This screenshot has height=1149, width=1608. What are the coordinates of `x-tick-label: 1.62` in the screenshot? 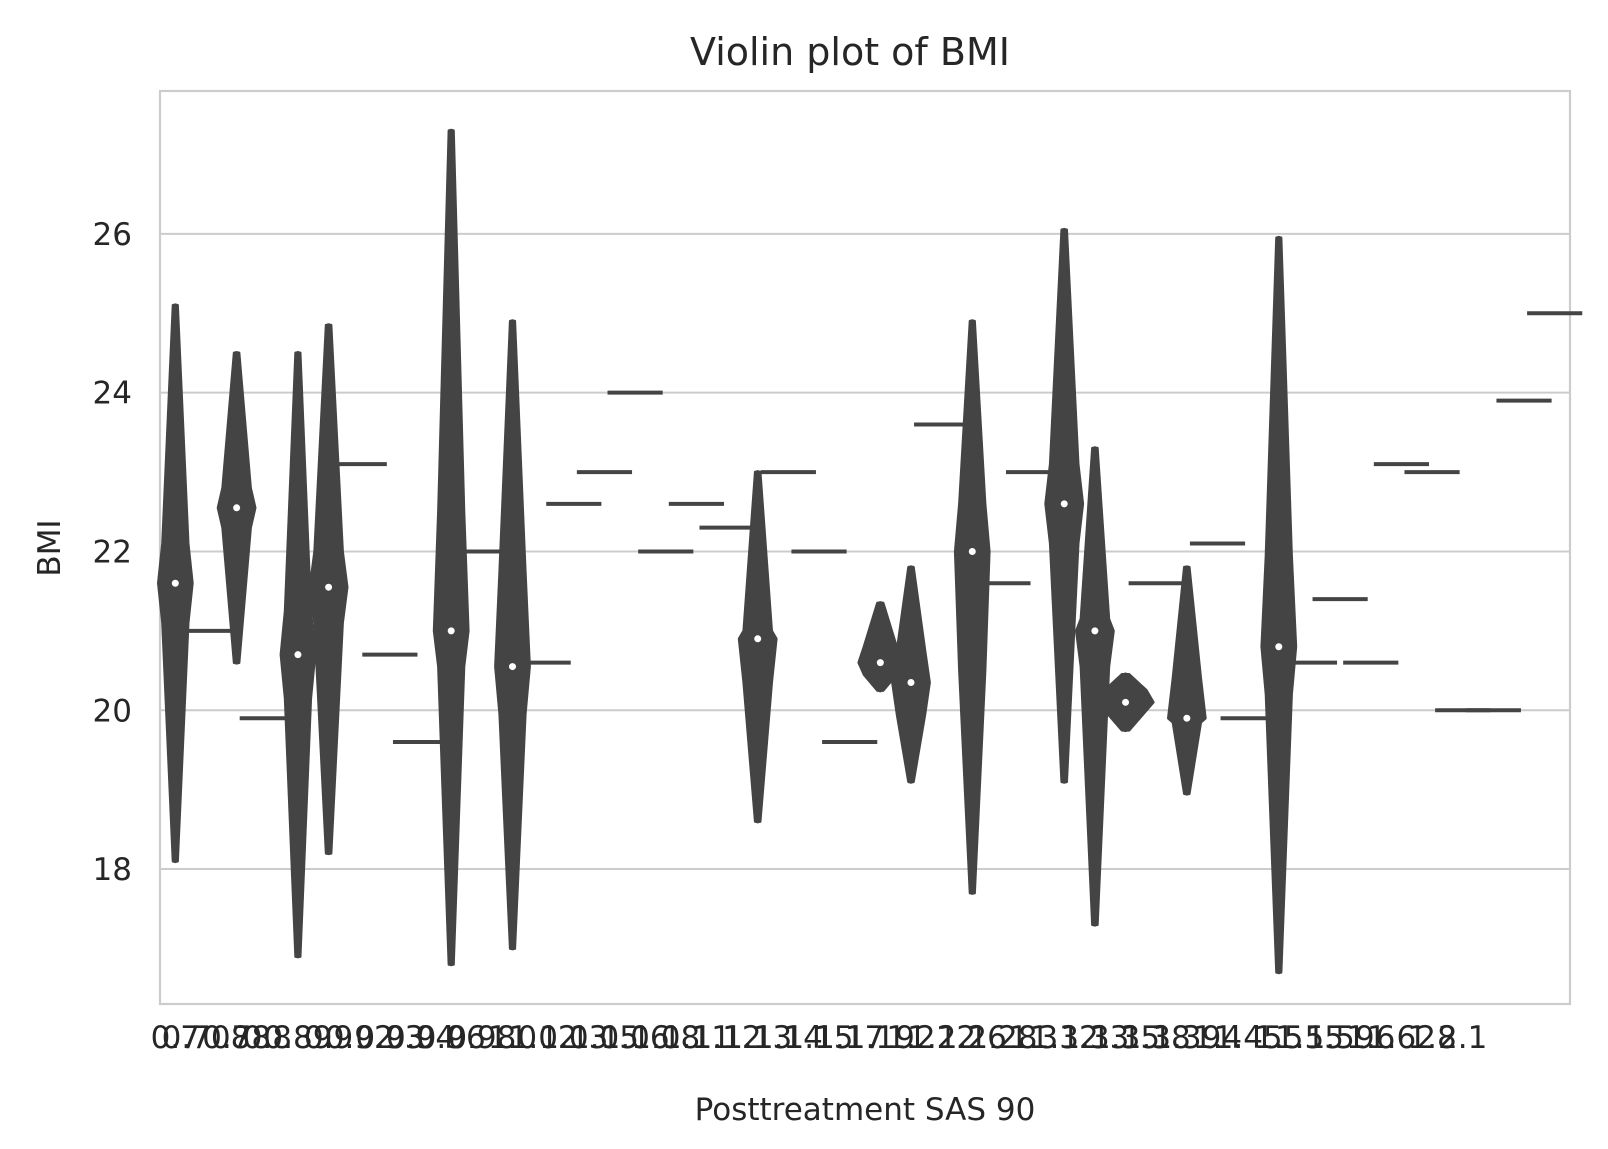 It's located at (1401, 1038).